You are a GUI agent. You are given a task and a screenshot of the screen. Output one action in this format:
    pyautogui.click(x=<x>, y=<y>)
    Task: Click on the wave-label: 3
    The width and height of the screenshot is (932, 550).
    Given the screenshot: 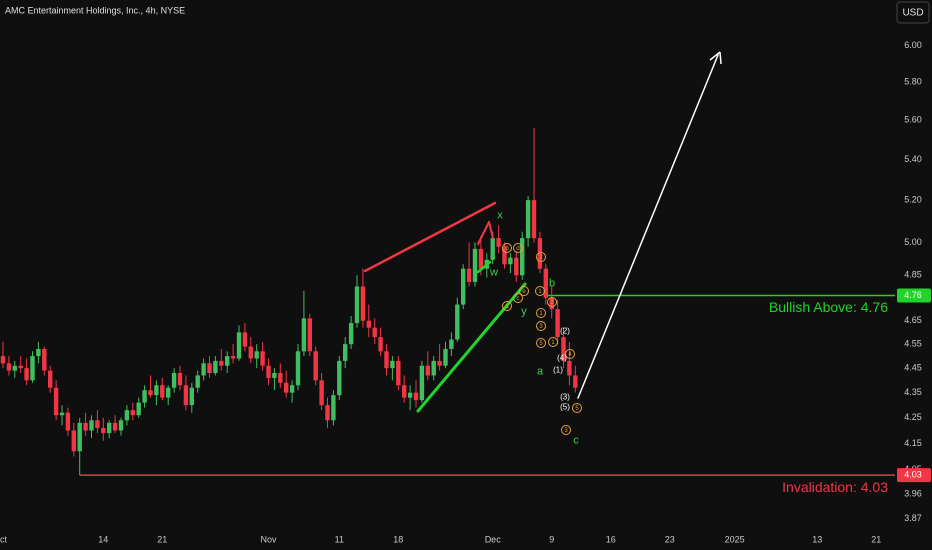 What is the action you would take?
    pyautogui.click(x=566, y=431)
    